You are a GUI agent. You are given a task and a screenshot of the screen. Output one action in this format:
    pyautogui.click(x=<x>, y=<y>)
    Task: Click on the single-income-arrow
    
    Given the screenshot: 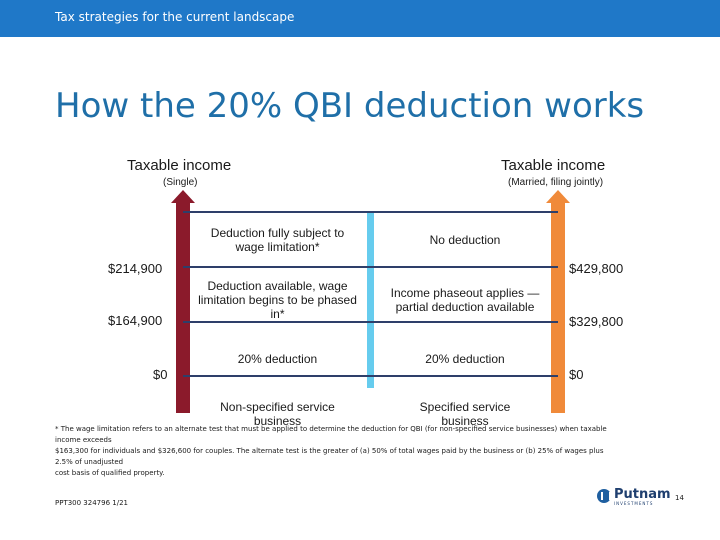 What is the action you would take?
    pyautogui.click(x=183, y=301)
    